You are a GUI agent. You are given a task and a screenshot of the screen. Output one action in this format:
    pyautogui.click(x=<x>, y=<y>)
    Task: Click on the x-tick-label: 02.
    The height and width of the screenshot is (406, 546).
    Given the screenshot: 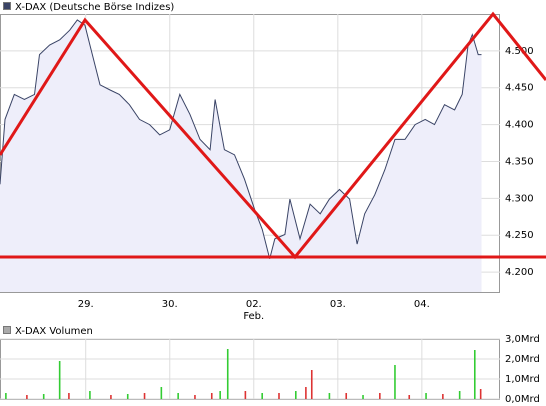 What is the action you would take?
    pyautogui.click(x=254, y=304)
    